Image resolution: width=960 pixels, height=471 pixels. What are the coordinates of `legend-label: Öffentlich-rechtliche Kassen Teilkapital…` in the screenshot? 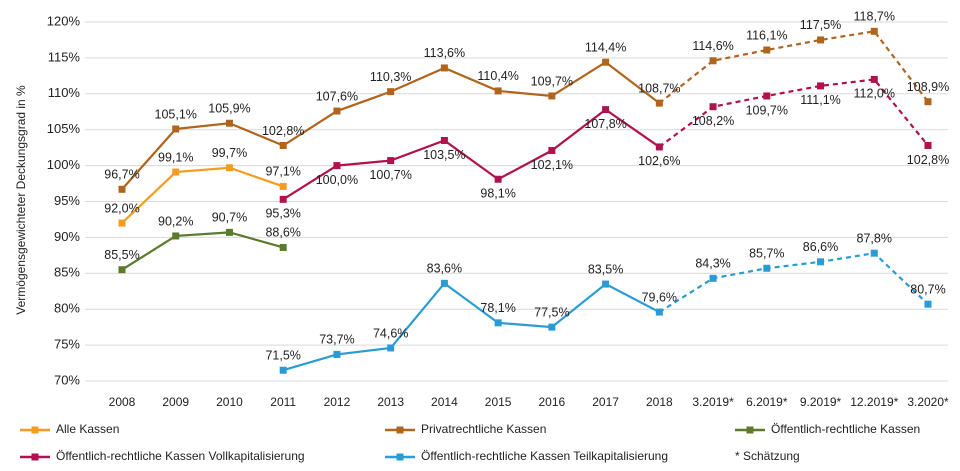 It's located at (544, 456).